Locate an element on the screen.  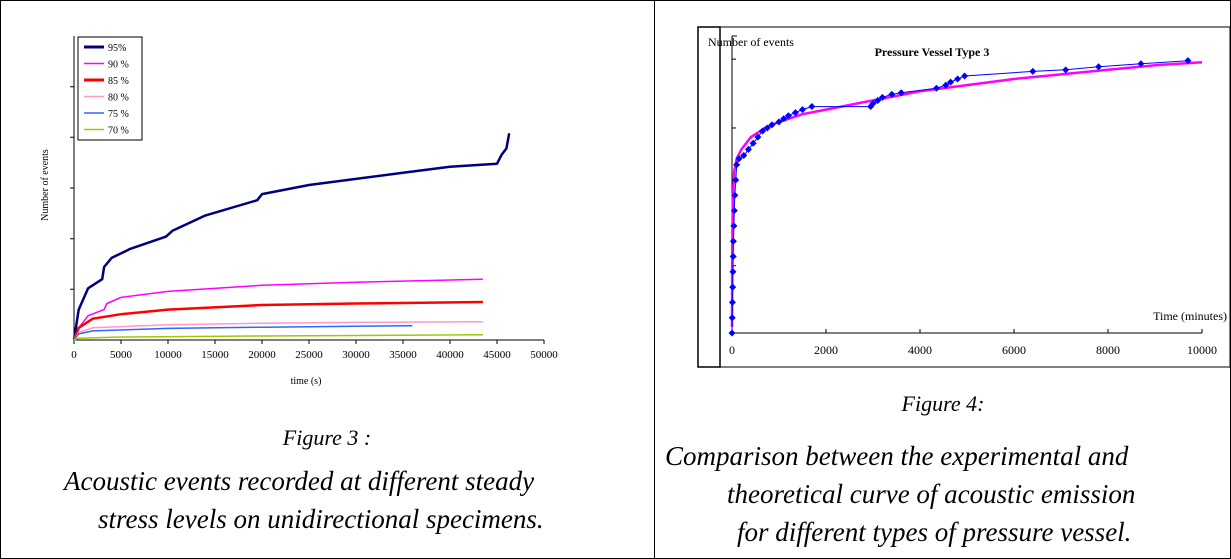
x-tick-label: 6000 is located at coordinates (1014, 350).